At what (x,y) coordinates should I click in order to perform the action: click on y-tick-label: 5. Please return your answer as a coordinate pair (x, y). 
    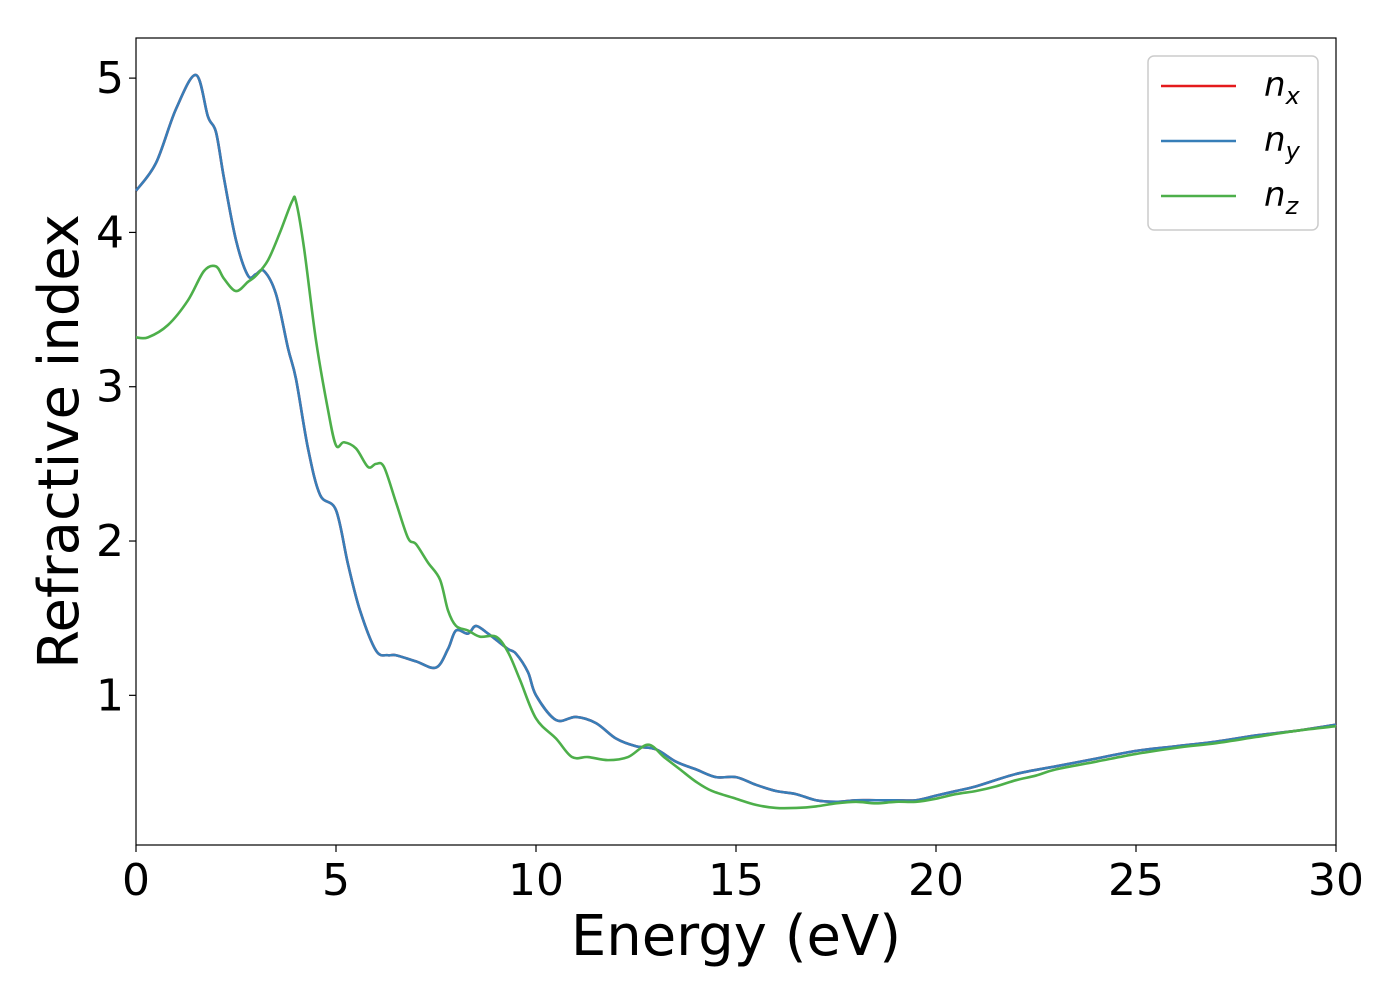
    Looking at the image, I should click on (110, 78).